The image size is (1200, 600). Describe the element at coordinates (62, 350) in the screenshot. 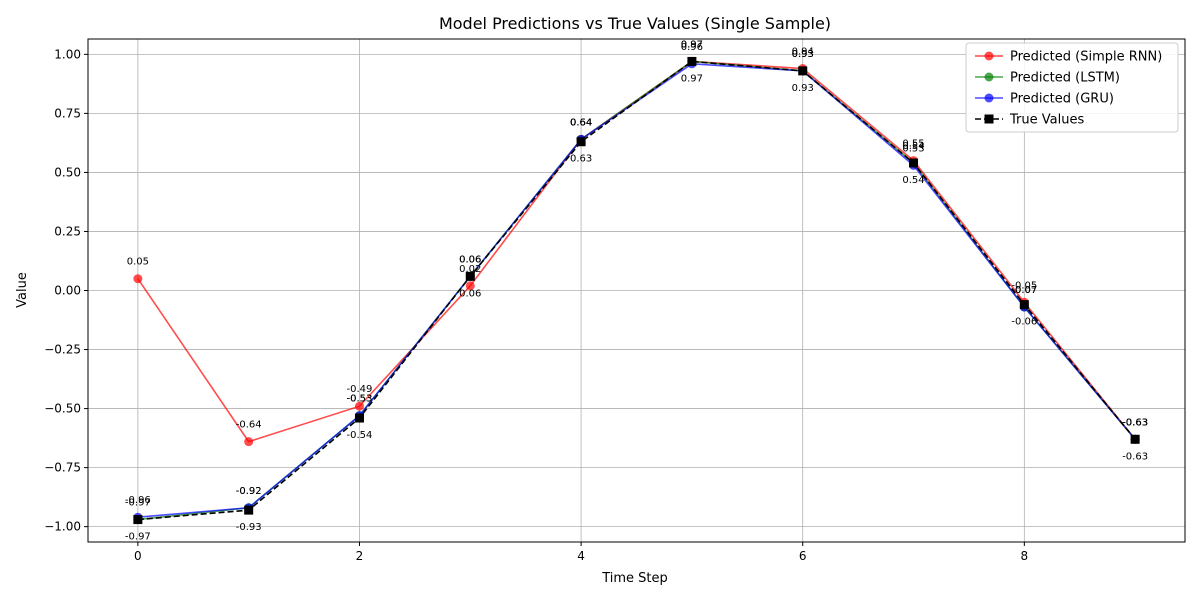

I see `y-tick-label: −0.25` at that location.